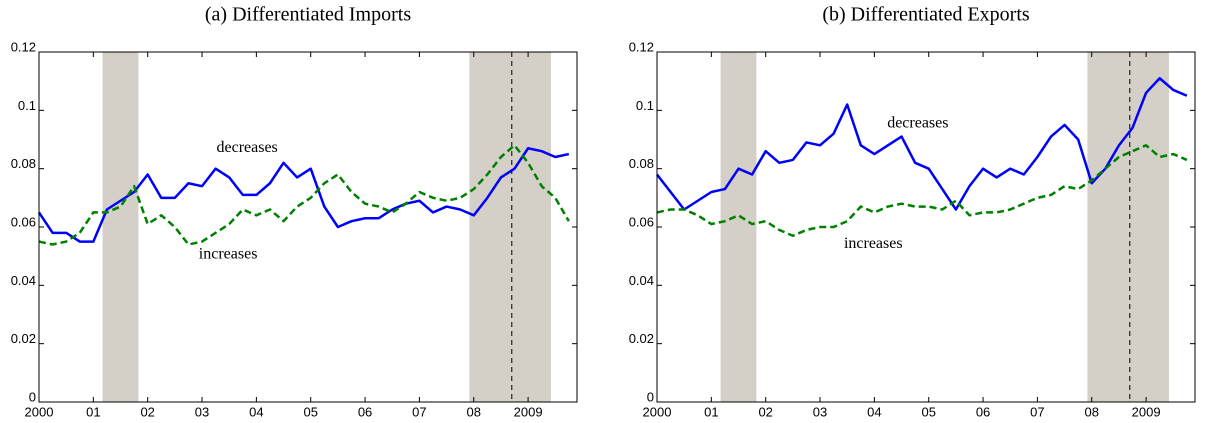  I want to click on chart-title: (b) Differentiated Exports, so click(926, 15).